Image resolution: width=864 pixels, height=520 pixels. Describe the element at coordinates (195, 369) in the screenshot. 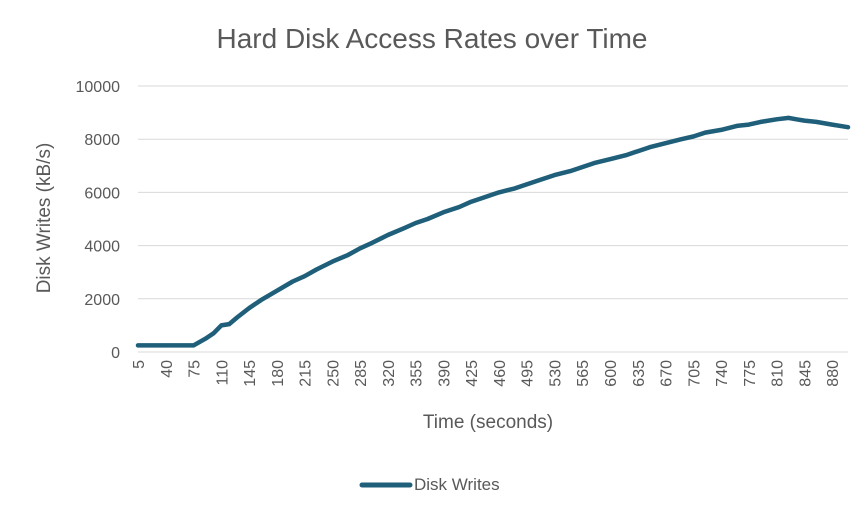

I see `x-tick-label: 75` at that location.